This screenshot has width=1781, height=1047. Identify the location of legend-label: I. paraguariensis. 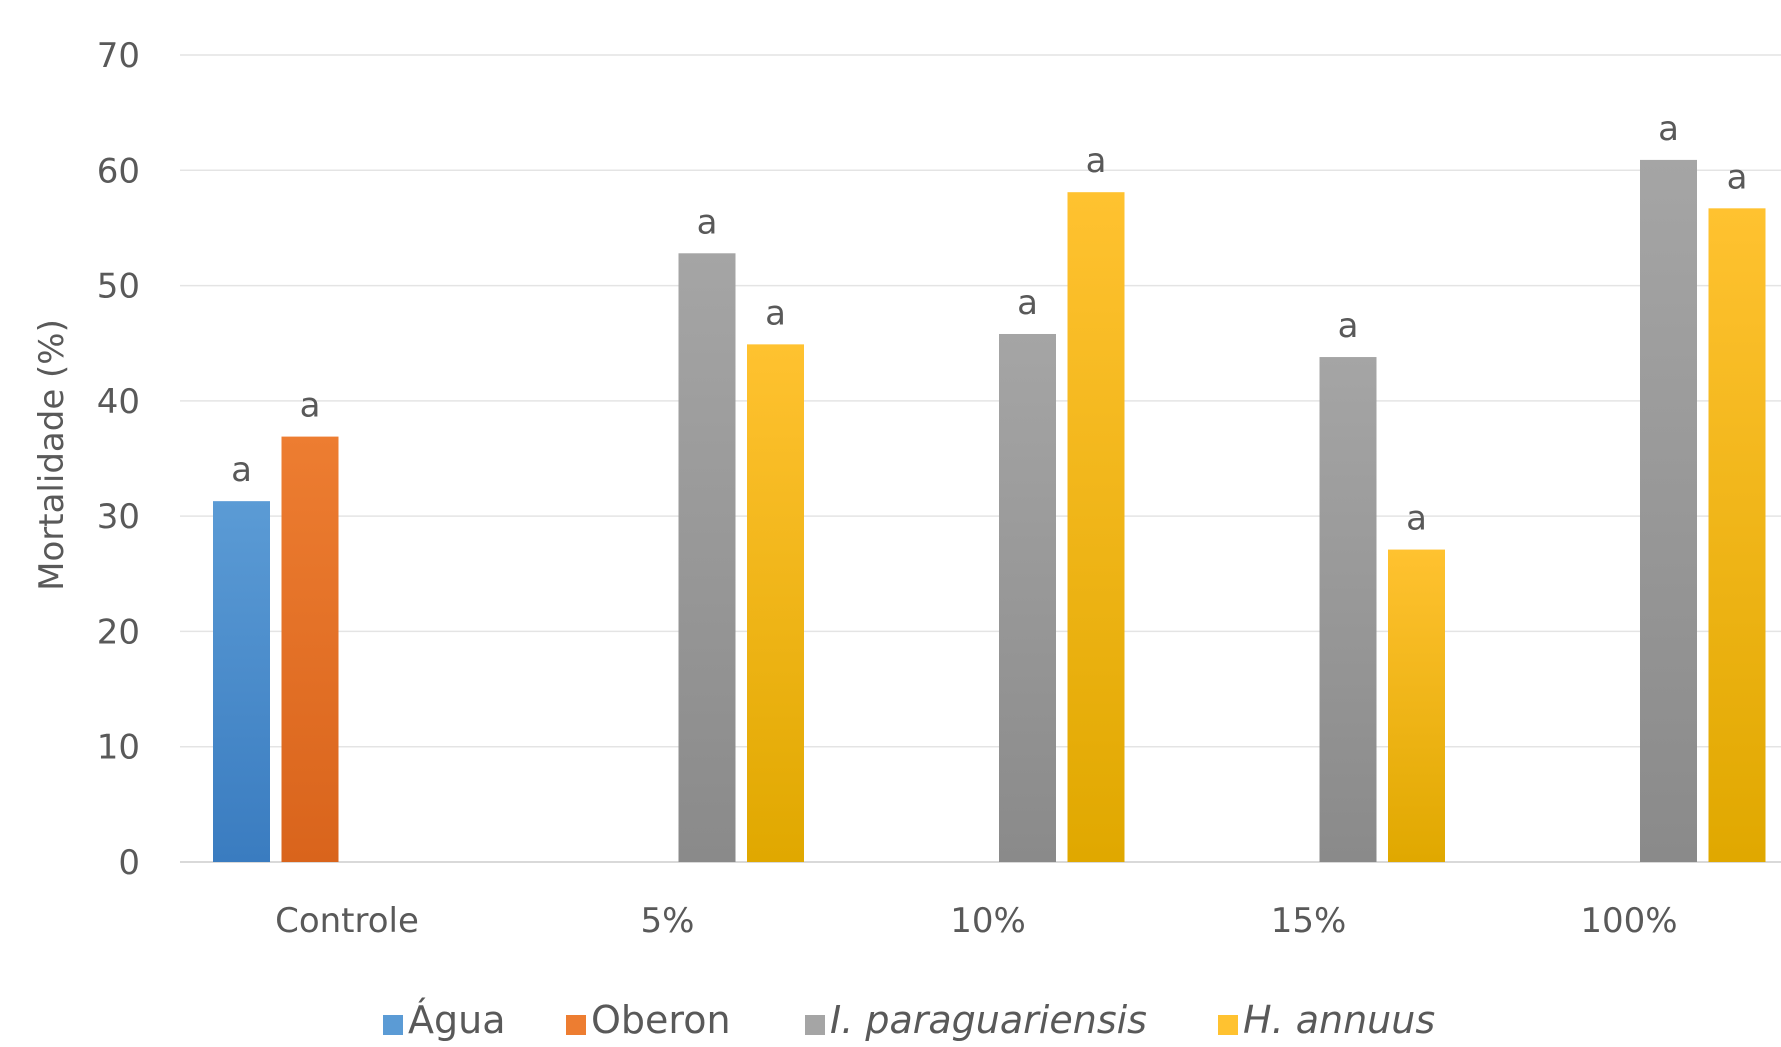
(988, 1020).